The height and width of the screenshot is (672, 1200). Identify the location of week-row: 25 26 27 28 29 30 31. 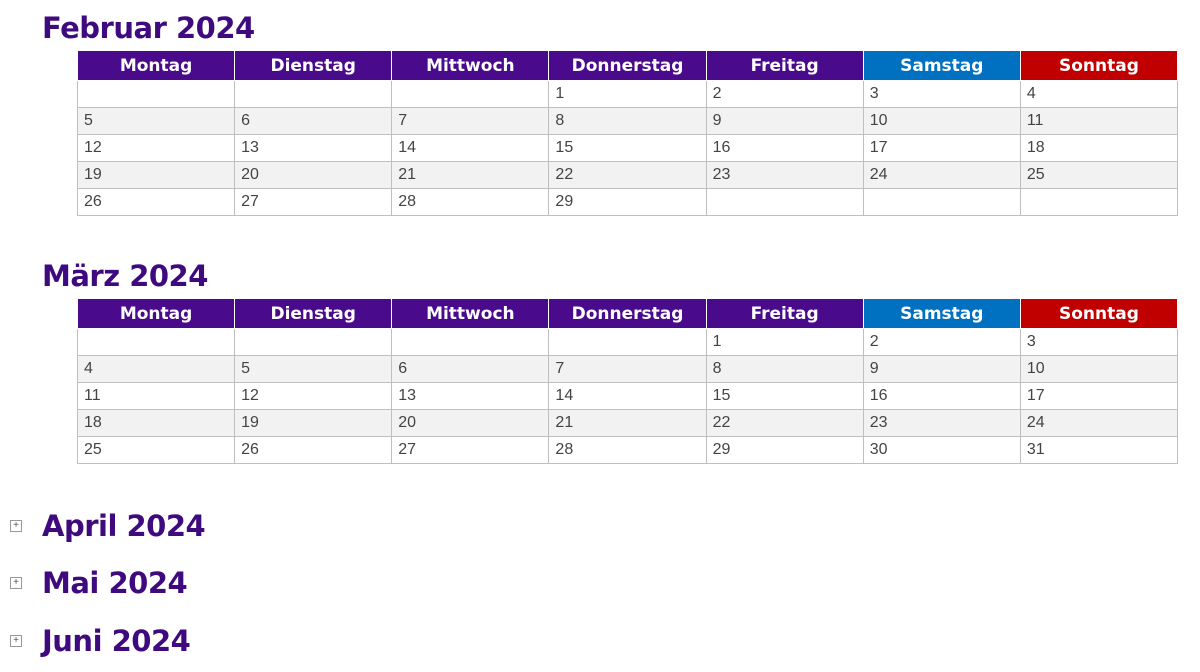
(627, 450).